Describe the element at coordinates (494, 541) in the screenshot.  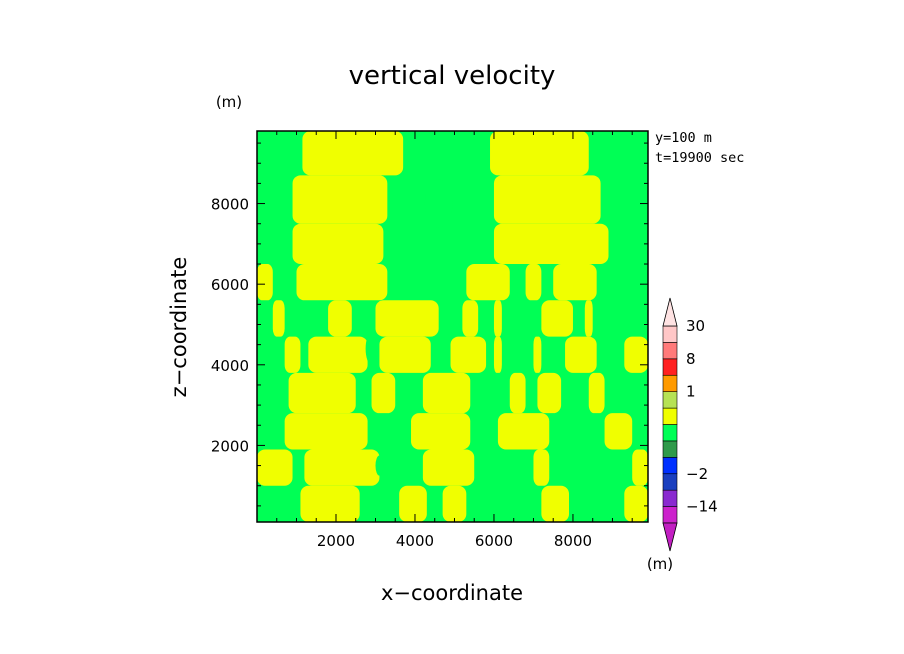
I see `x-tick-label: 6000` at that location.